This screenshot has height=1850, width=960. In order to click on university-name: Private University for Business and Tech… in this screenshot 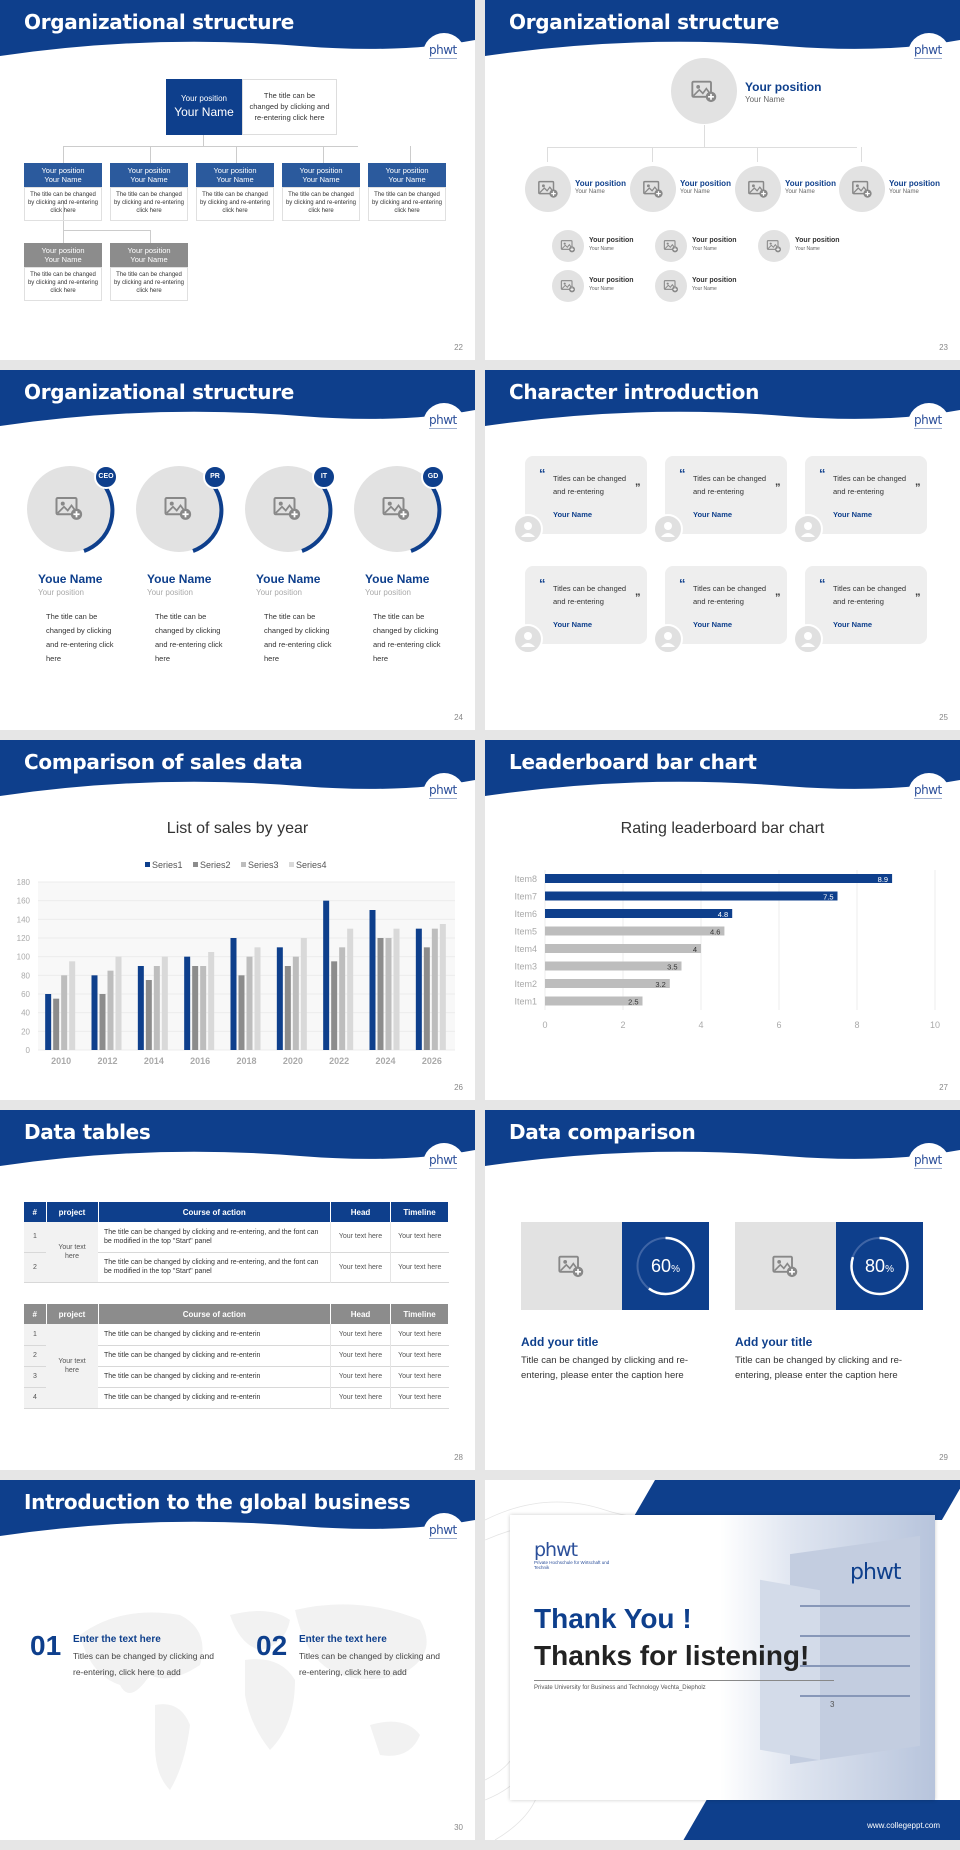, I will do `click(620, 1688)`.